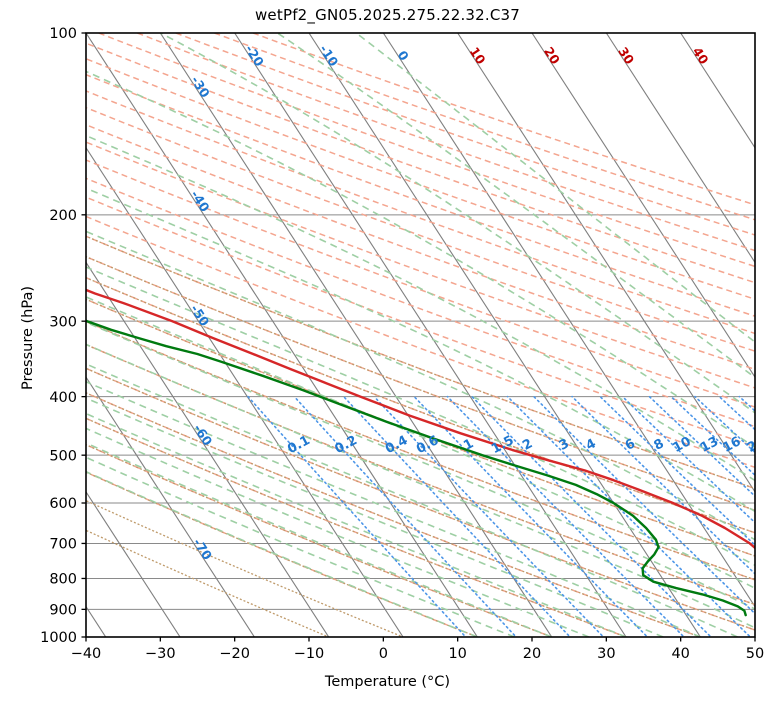  I want to click on x-tick-label: 30, so click(606, 654).